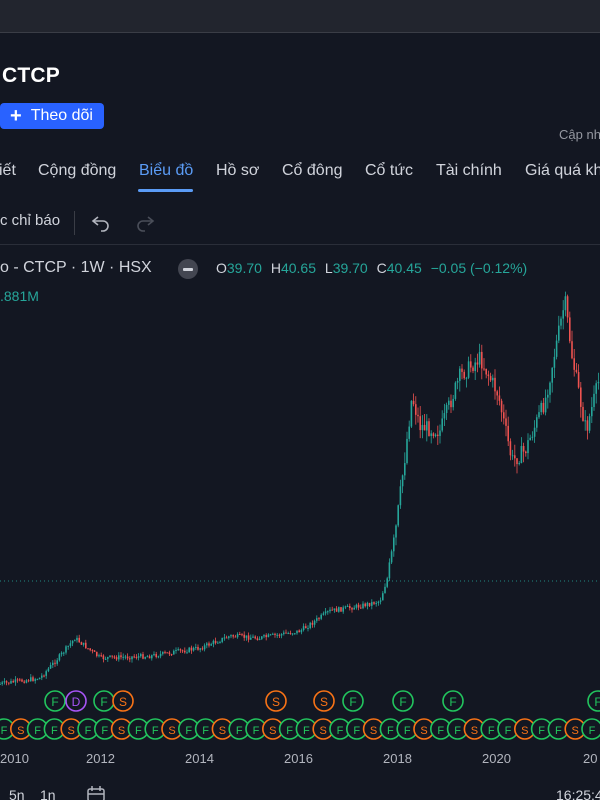  What do you see at coordinates (298, 268) in the screenshot?
I see `high-value: 40.65` at bounding box center [298, 268].